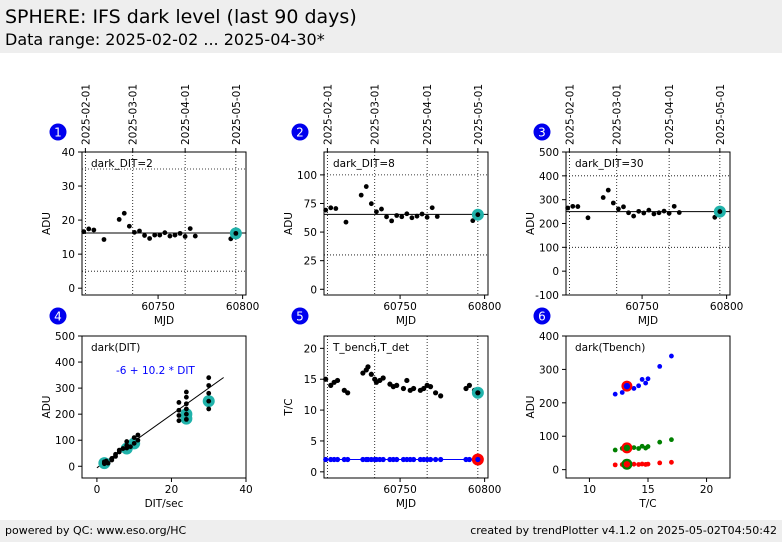 This screenshot has width=782, height=542. Describe the element at coordinates (609, 164) in the screenshot. I see `panel-3-annotation: dark_DIT=30` at that location.